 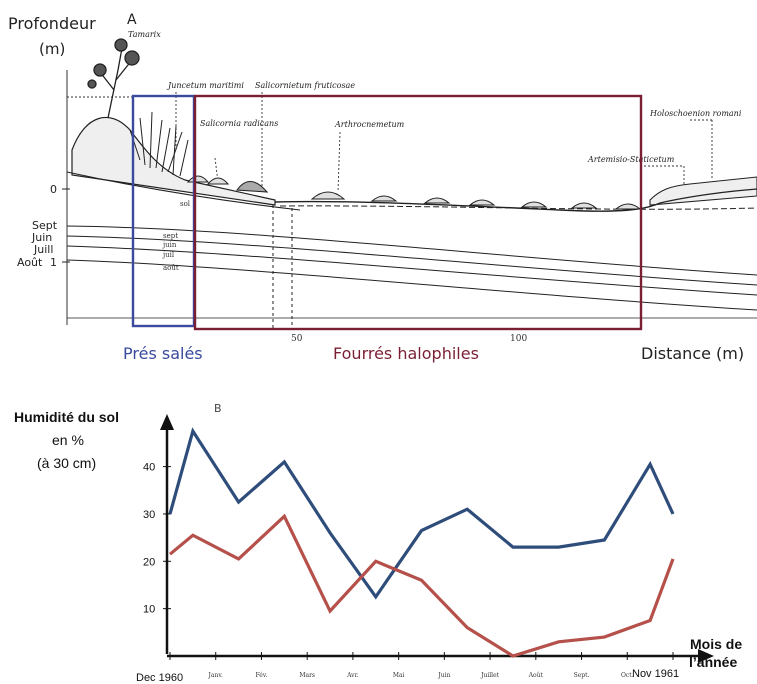 I want to click on depth-tick-juin: Juin, so click(x=41, y=237).